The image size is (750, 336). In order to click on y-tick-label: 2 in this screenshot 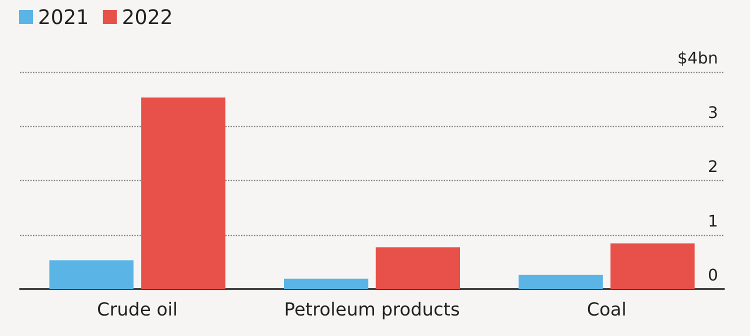, I will do `click(713, 166)`.